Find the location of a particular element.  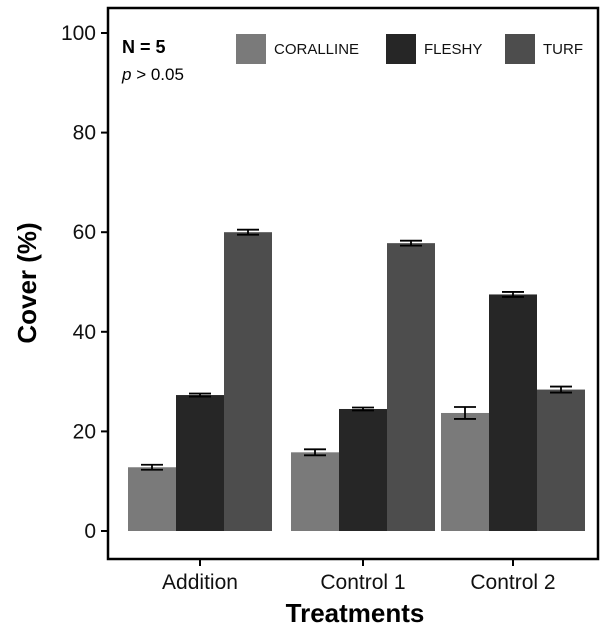

legend: CORALLINE FLESHY TURF is located at coordinates (409, 49).